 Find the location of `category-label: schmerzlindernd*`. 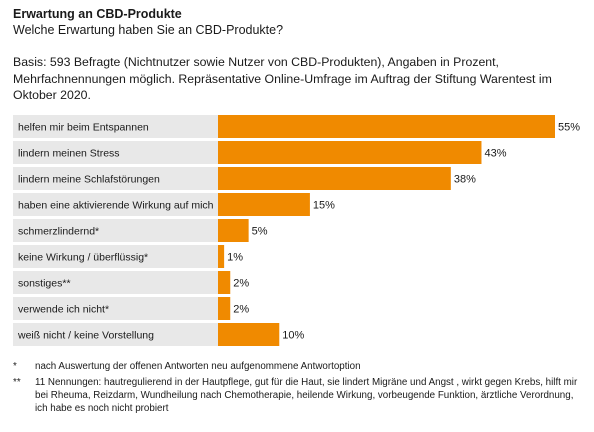

category-label: schmerzlindernd* is located at coordinates (58, 232).